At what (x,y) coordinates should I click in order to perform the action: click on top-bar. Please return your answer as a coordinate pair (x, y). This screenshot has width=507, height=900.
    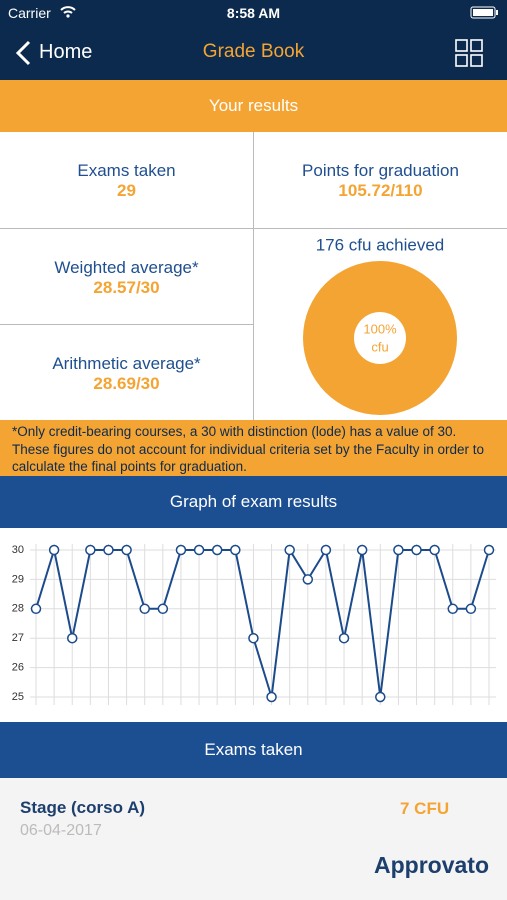
    Looking at the image, I should click on (253, 40).